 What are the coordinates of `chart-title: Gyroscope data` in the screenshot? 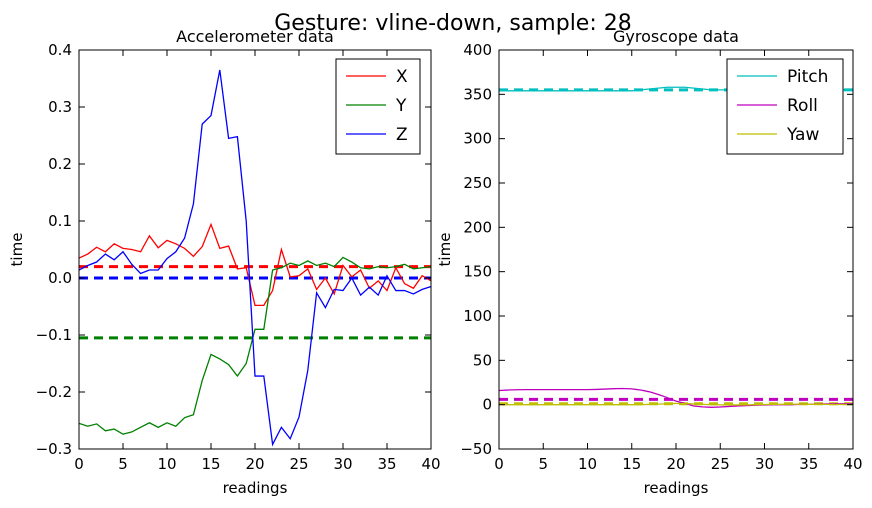 It's located at (676, 36).